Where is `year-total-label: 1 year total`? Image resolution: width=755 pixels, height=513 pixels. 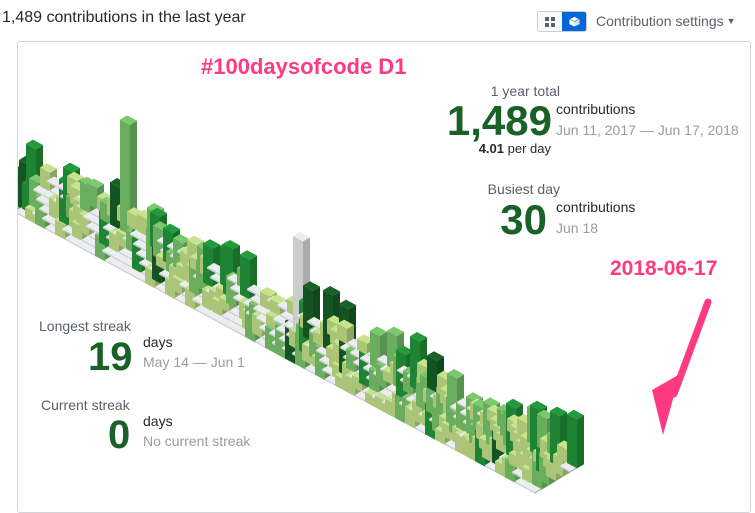 year-total-label: 1 year total is located at coordinates (525, 91).